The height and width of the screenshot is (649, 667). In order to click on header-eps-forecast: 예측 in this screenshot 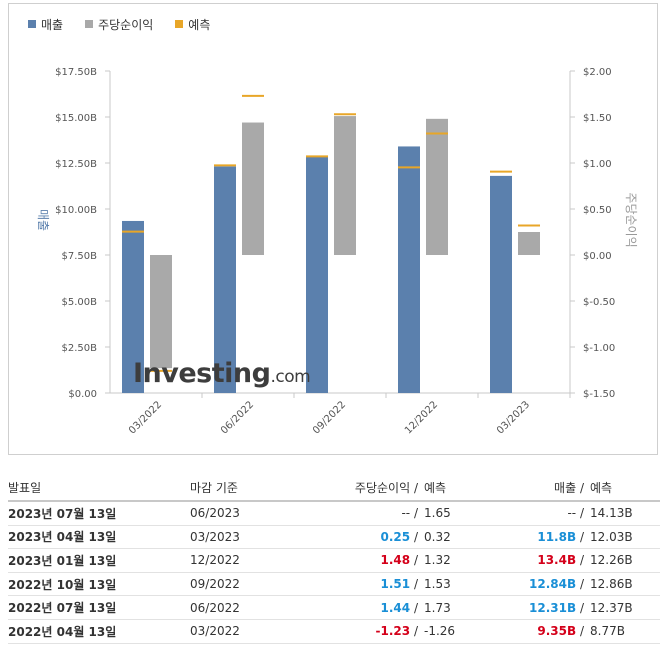, I will do `click(435, 487)`.